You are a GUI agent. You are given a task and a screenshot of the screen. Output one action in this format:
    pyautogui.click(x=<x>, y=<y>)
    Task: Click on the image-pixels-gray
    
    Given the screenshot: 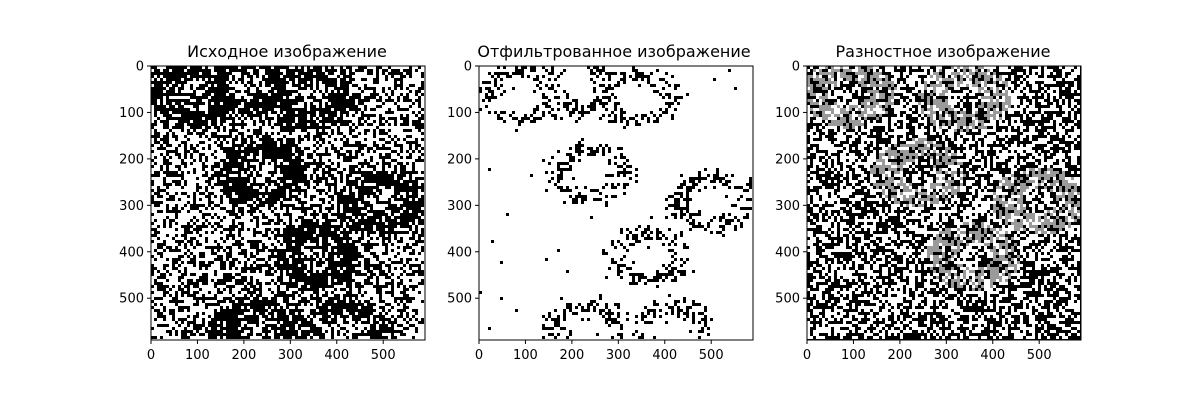 What is the action you would take?
    pyautogui.click(x=943, y=178)
    